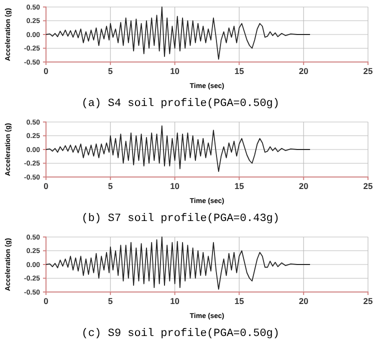 The width and height of the screenshot is (381, 345). I want to click on text: (a) S4 soil profile(PGA=0.50g), so click(180, 104).